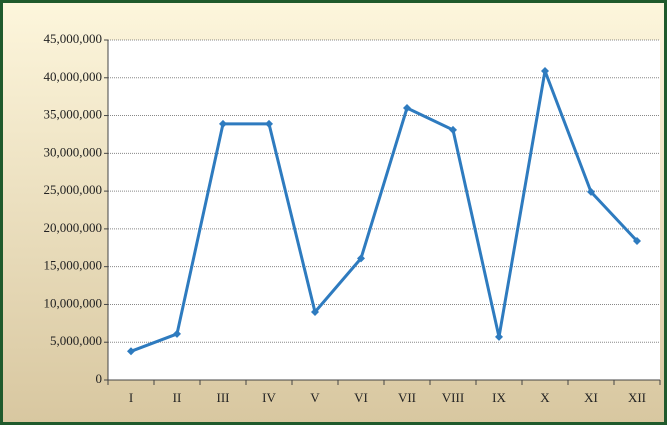 The image size is (667, 425). Describe the element at coordinates (73, 265) in the screenshot. I see `y-tick-label: 15,000,000` at that location.